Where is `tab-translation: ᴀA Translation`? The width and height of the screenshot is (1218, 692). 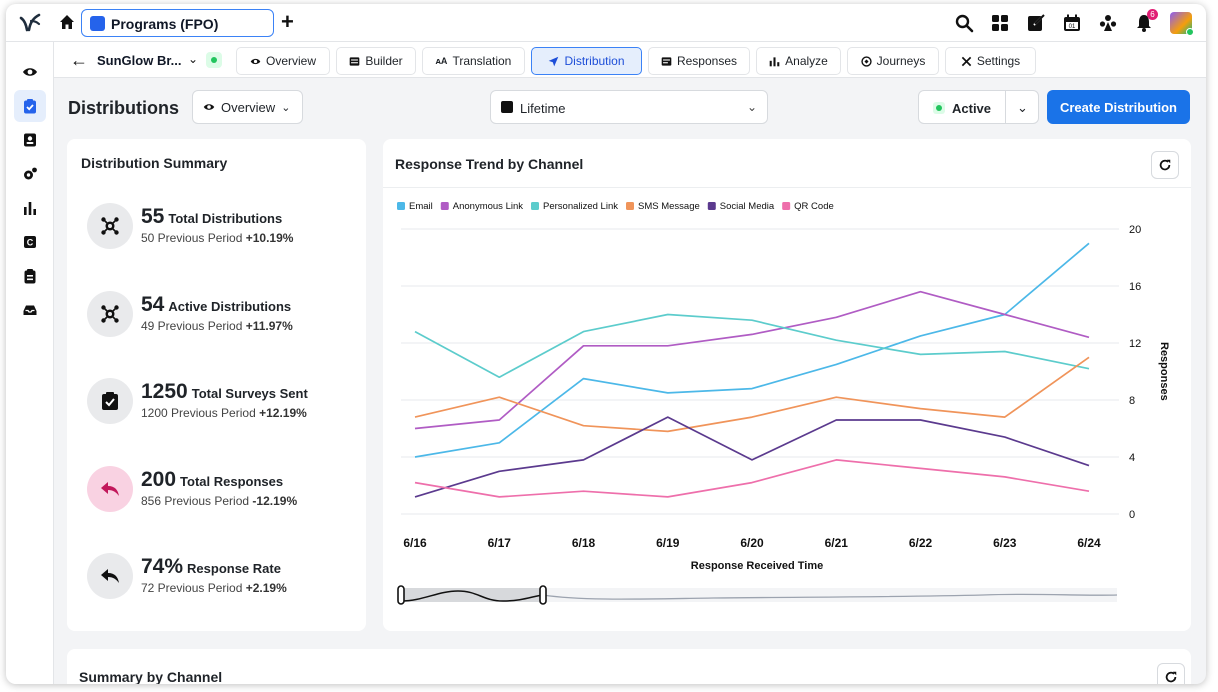 tab-translation: ᴀA Translation is located at coordinates (473, 61).